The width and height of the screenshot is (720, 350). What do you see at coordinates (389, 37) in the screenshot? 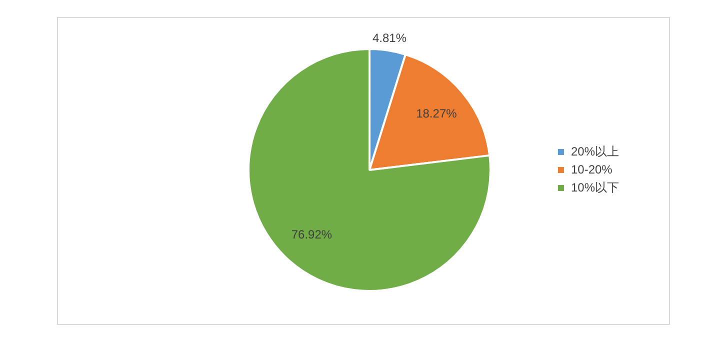
I see `data-label: 4.81%` at bounding box center [389, 37].